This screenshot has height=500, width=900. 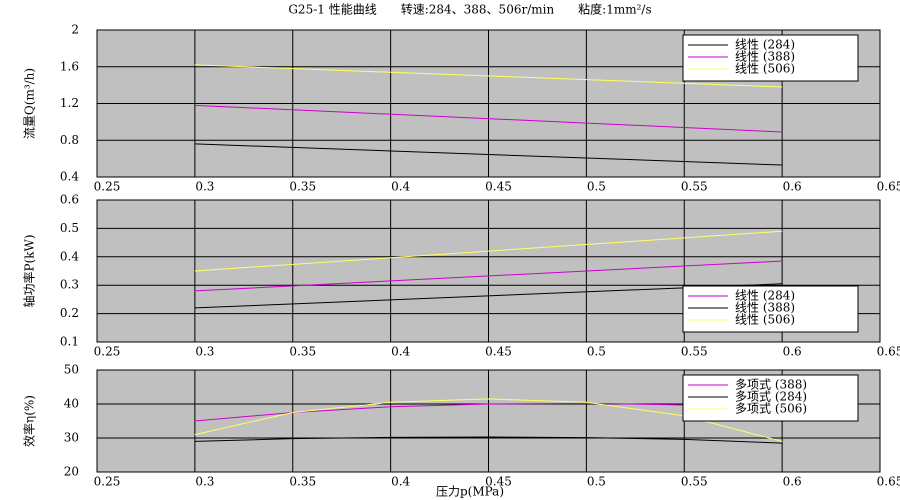 I want to click on y-tick-label: 40, so click(x=71, y=404).